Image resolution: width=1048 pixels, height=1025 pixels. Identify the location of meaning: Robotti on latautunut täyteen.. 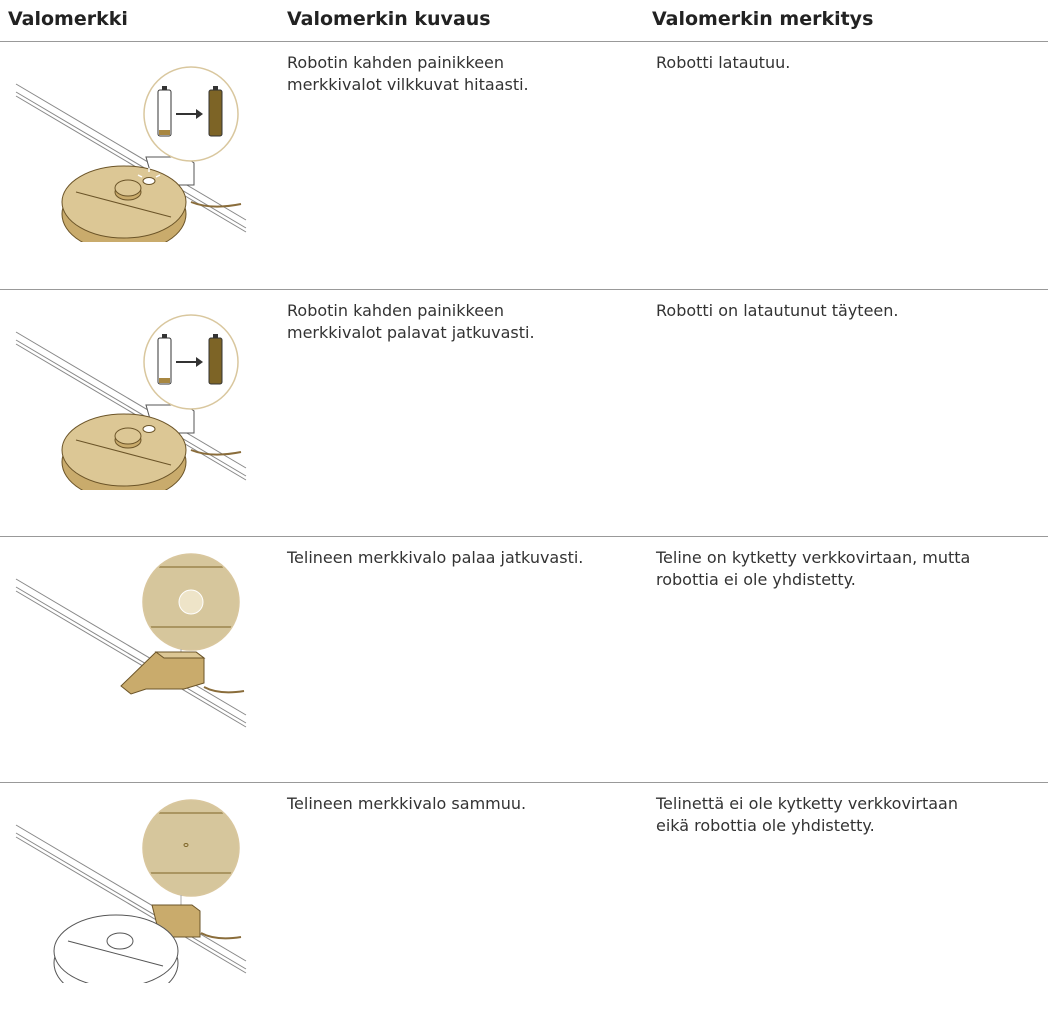
(777, 311).